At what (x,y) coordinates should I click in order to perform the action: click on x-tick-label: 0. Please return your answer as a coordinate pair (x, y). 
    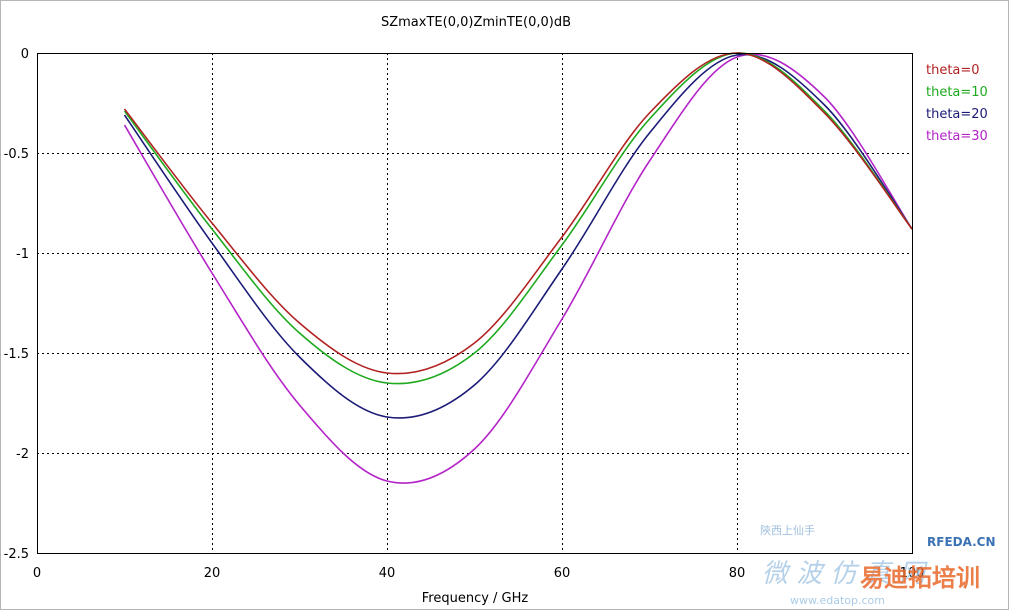
    Looking at the image, I should click on (37, 573).